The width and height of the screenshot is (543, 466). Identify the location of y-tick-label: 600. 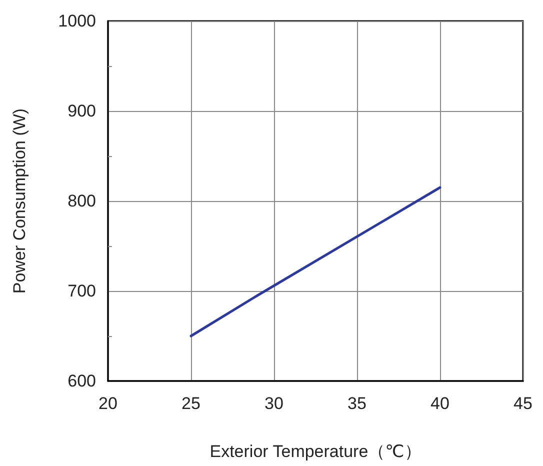
(82, 381).